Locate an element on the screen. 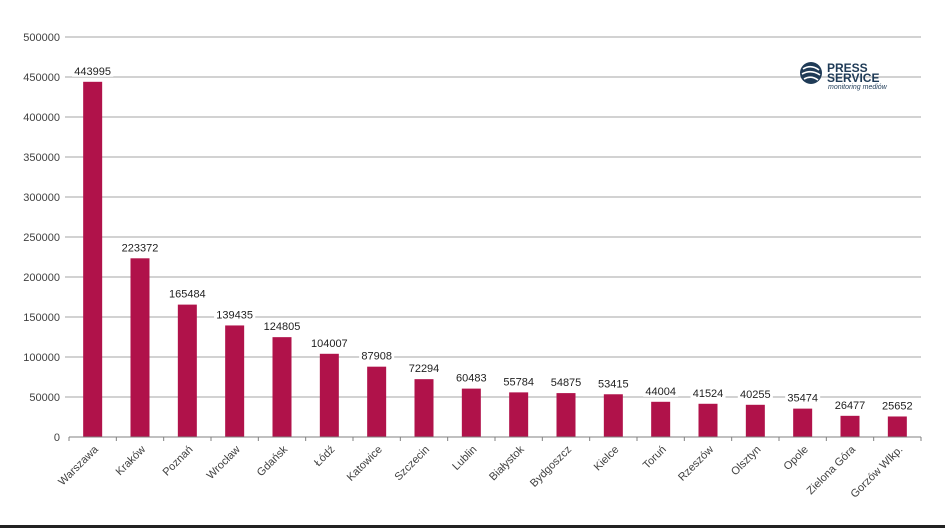 The image size is (945, 528). y-tick-label: 300000 is located at coordinates (41, 198).